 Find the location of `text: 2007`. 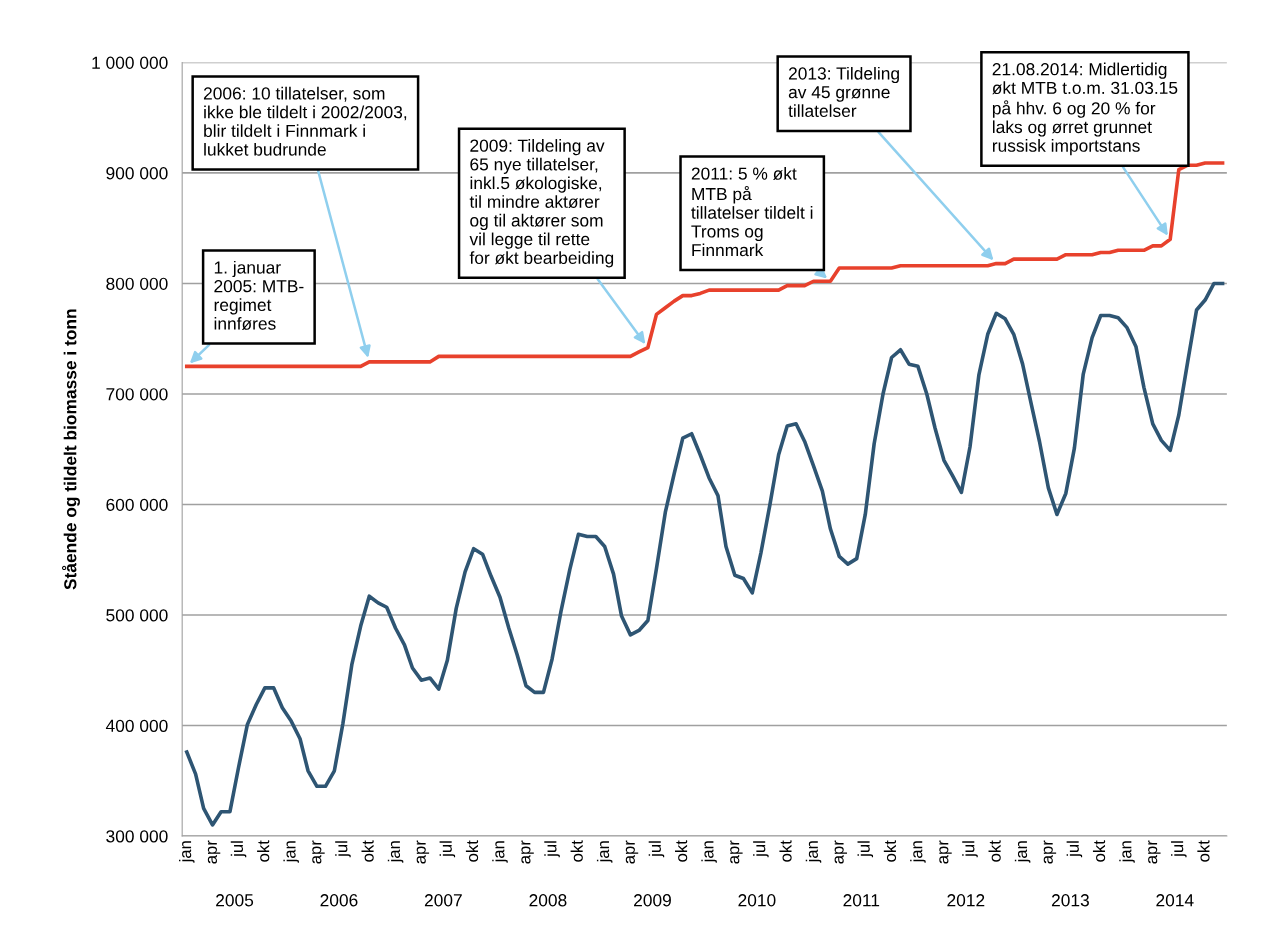

text: 2007 is located at coordinates (443, 900).